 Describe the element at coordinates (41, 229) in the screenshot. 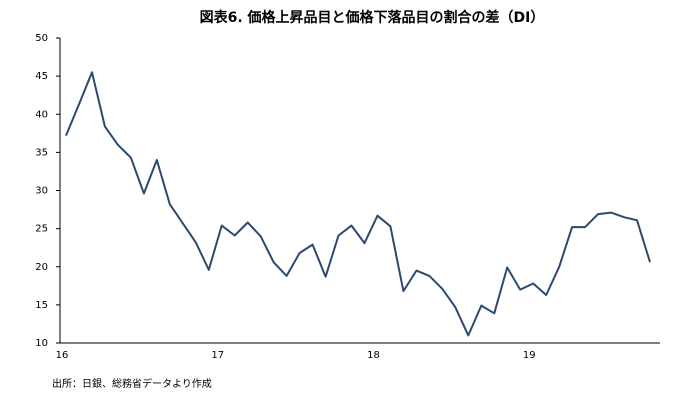

I see `y-tick-label: 25` at that location.